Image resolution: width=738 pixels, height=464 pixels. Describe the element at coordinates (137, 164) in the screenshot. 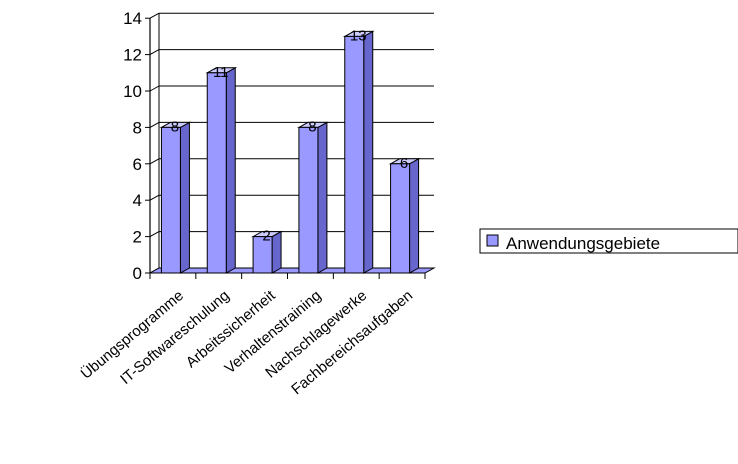

I see `y-tick-label: 6` at that location.